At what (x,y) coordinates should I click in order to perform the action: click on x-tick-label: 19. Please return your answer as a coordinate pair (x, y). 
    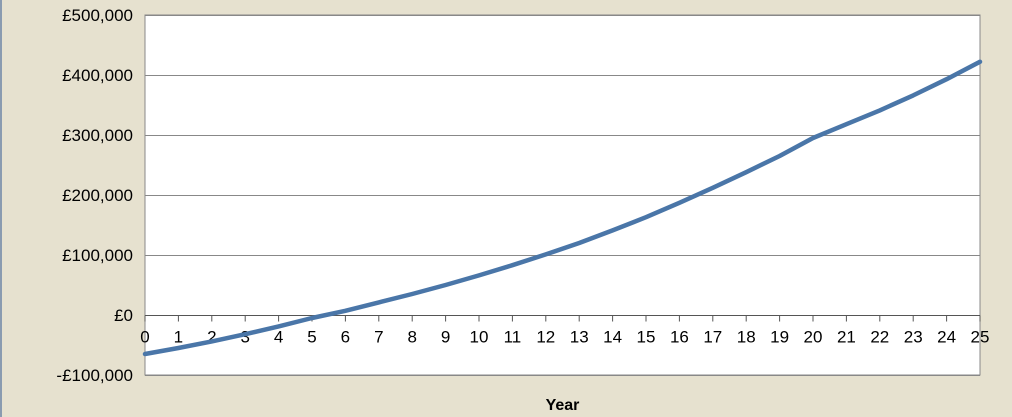
    Looking at the image, I should click on (779, 337).